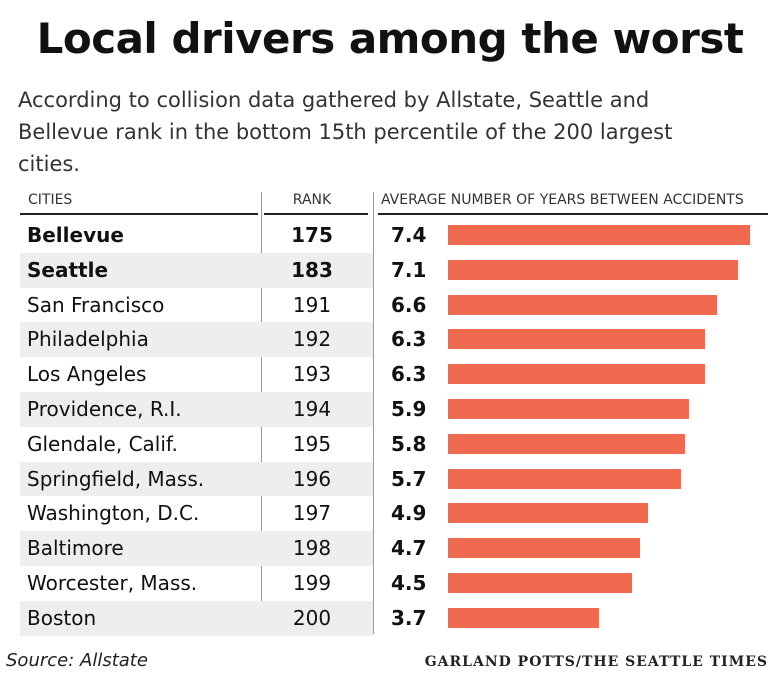 Image resolution: width=780 pixels, height=673 pixels. Describe the element at coordinates (312, 617) in the screenshot. I see `rank-value: 200` at that location.